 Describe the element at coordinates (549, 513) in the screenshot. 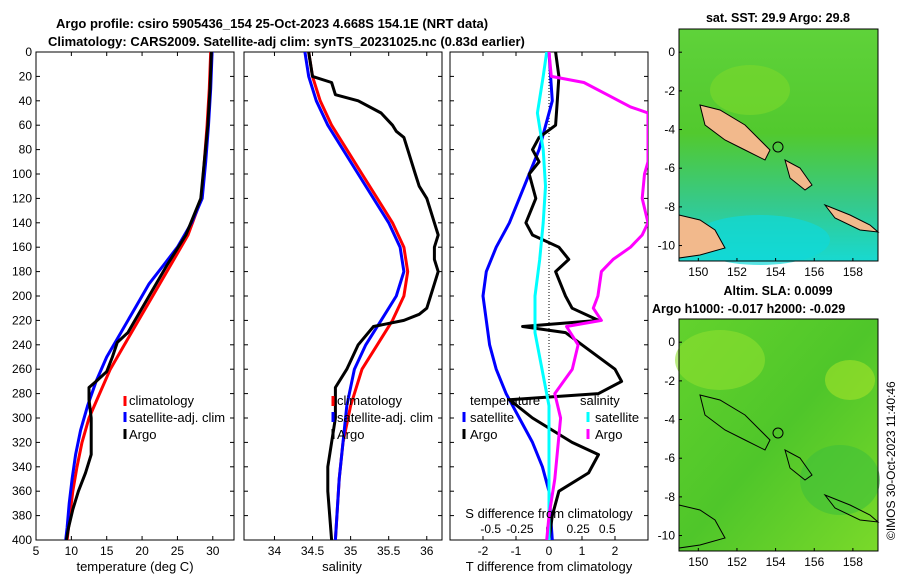

I see `difference-x2label: S difference from climatology` at that location.